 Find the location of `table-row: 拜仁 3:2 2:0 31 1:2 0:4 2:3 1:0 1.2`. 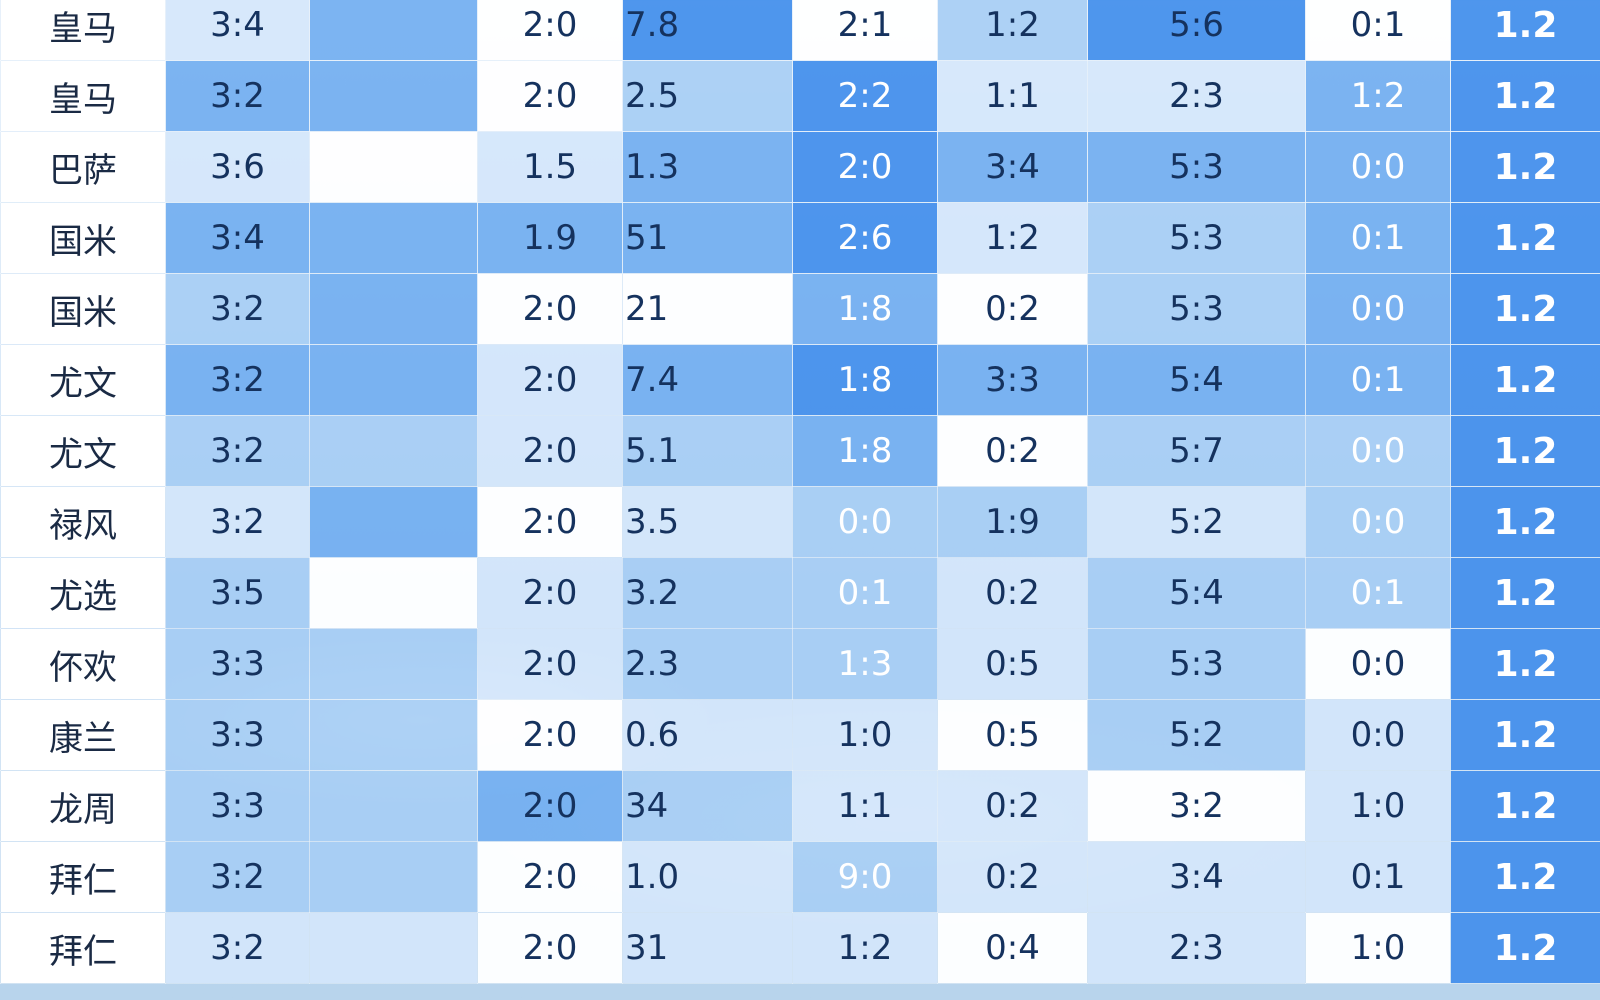

table-row: 拜仁 3:2 2:0 31 1:2 0:4 2:3 1:0 1.2 is located at coordinates (800, 948).